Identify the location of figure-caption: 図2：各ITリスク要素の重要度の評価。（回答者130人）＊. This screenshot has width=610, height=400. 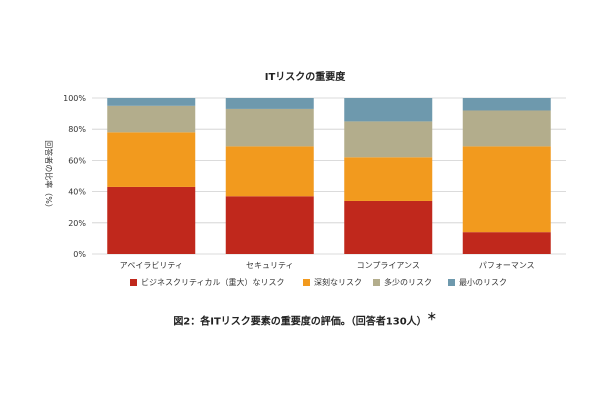
(305, 317).